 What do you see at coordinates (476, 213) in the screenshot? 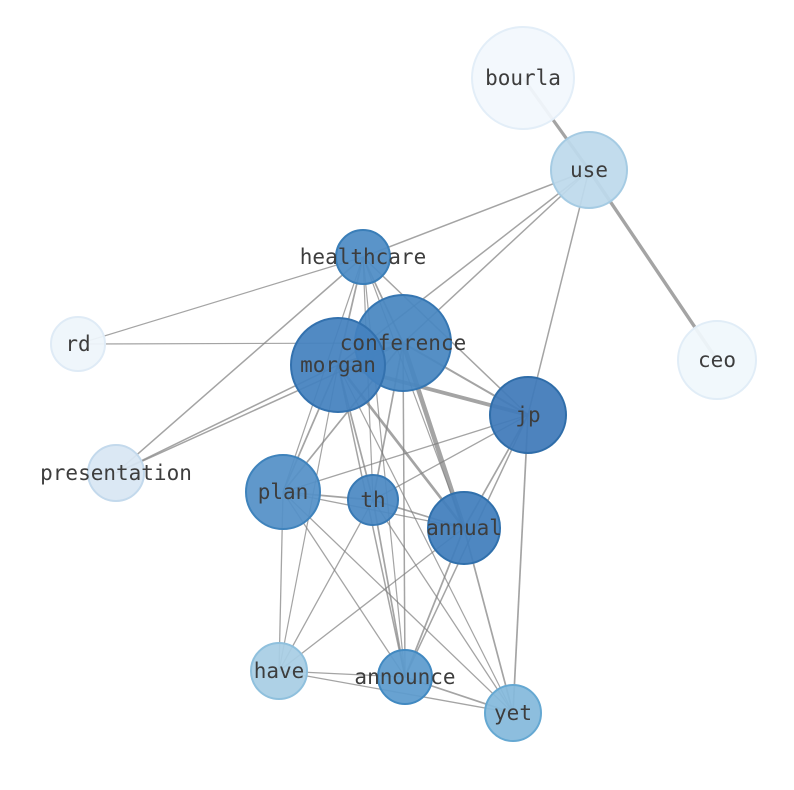
I see `edge-use-healthcare` at bounding box center [476, 213].